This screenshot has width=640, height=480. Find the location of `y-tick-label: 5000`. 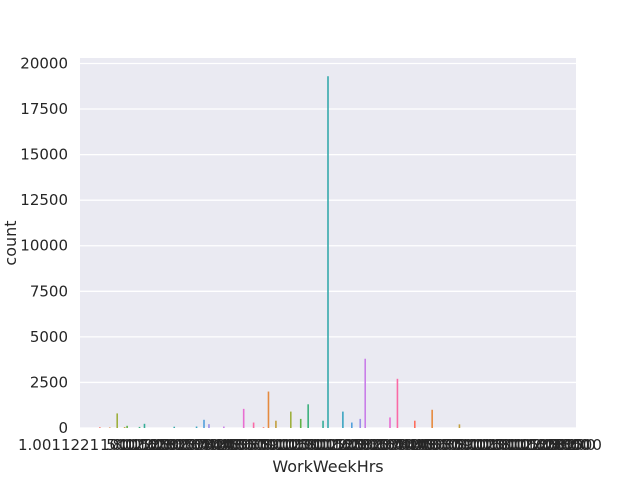

y-tick-label: 5000 is located at coordinates (49, 337).